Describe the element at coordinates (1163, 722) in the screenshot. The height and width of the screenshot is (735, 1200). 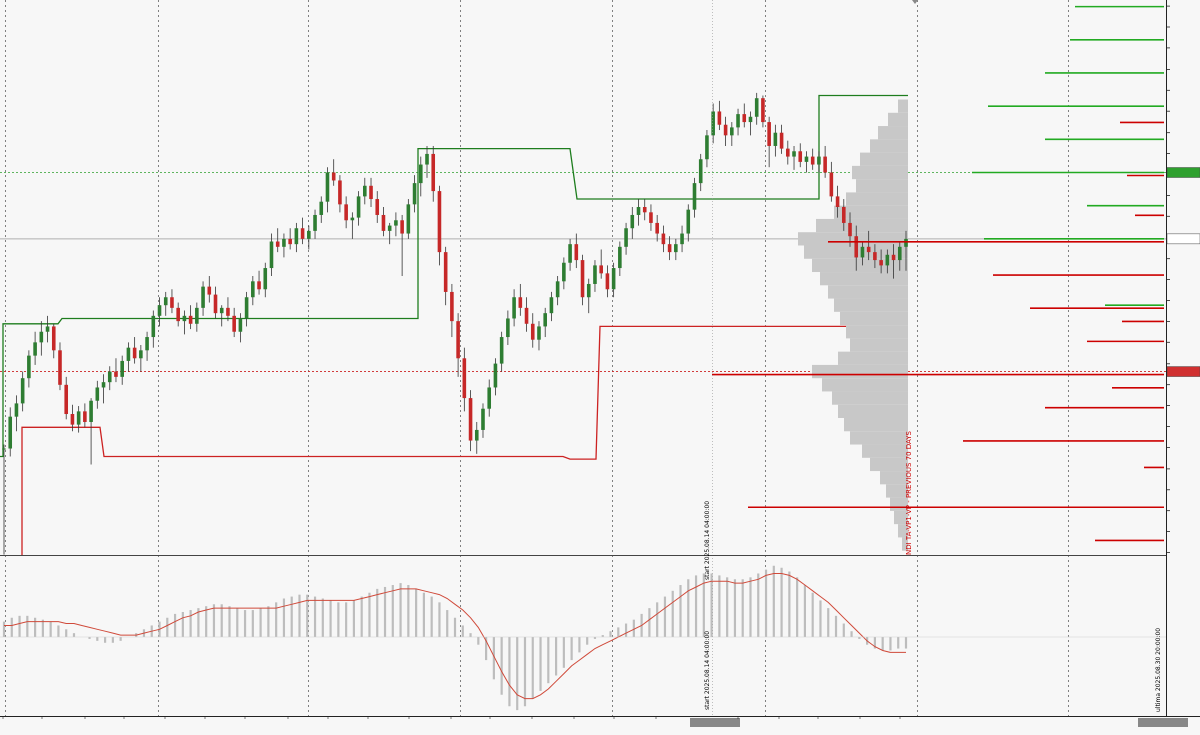
I see `time-end-highlight-bg` at that location.